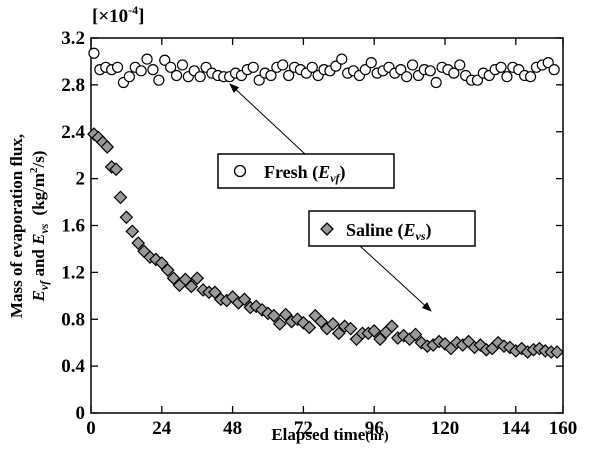  Describe the element at coordinates (73, 85) in the screenshot. I see `y-tick-label: 2.8` at that location.